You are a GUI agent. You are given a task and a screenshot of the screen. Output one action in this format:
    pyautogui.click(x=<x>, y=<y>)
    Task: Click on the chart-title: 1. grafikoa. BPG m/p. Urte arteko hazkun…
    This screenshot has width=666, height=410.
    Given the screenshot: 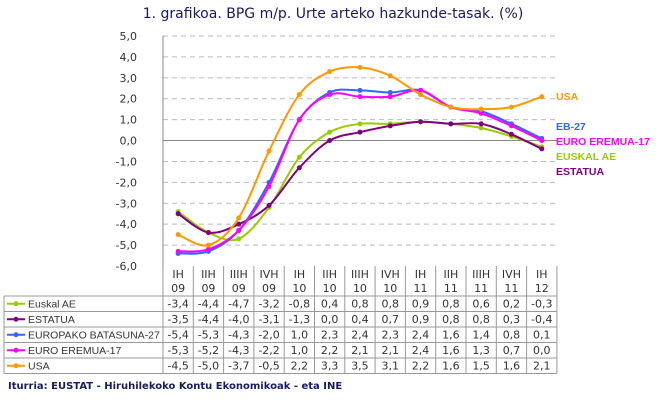 What is the action you would take?
    pyautogui.click(x=333, y=14)
    